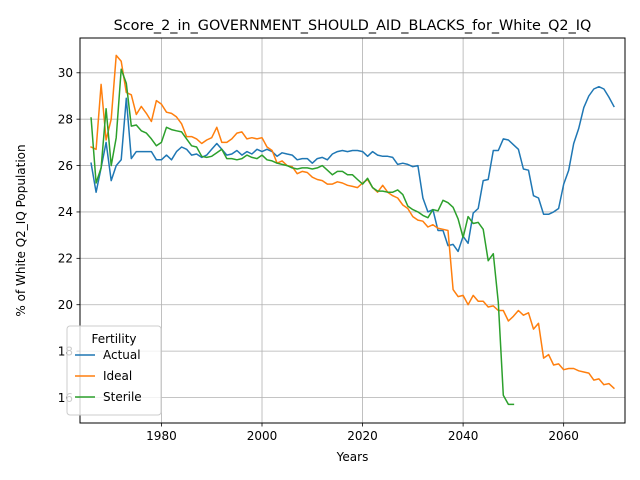 Image resolution: width=640 pixels, height=480 pixels. I want to click on y-tick-label: 24, so click(65, 212).